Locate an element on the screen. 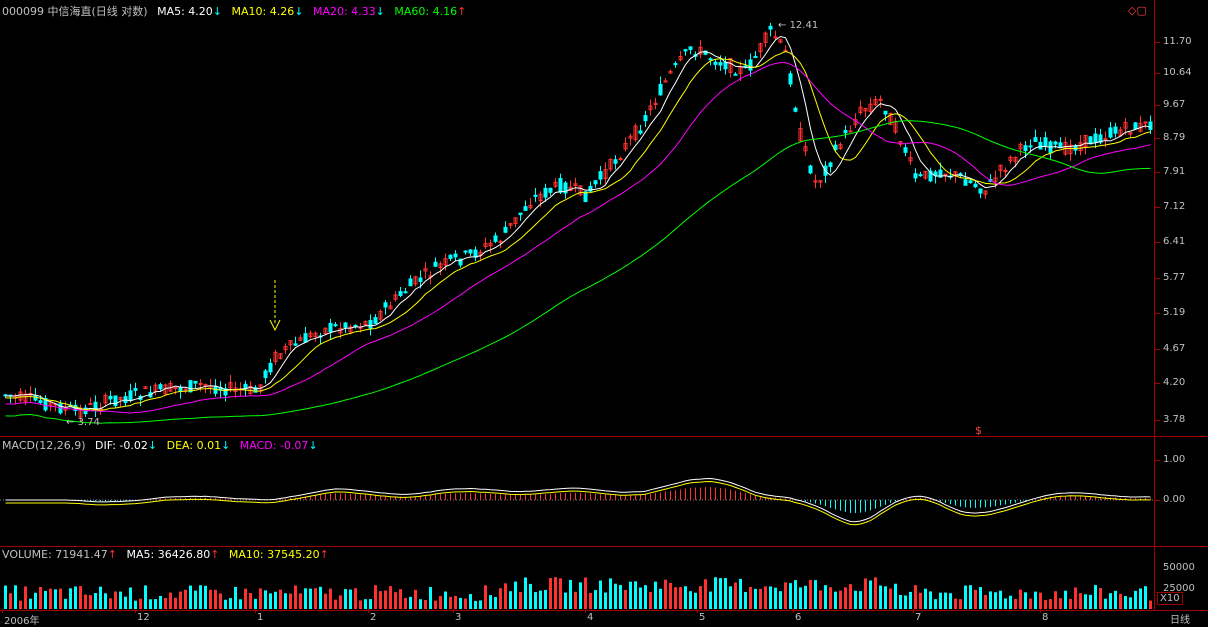 The height and width of the screenshot is (627, 1208). price-tick: 7.12 is located at coordinates (1174, 206).